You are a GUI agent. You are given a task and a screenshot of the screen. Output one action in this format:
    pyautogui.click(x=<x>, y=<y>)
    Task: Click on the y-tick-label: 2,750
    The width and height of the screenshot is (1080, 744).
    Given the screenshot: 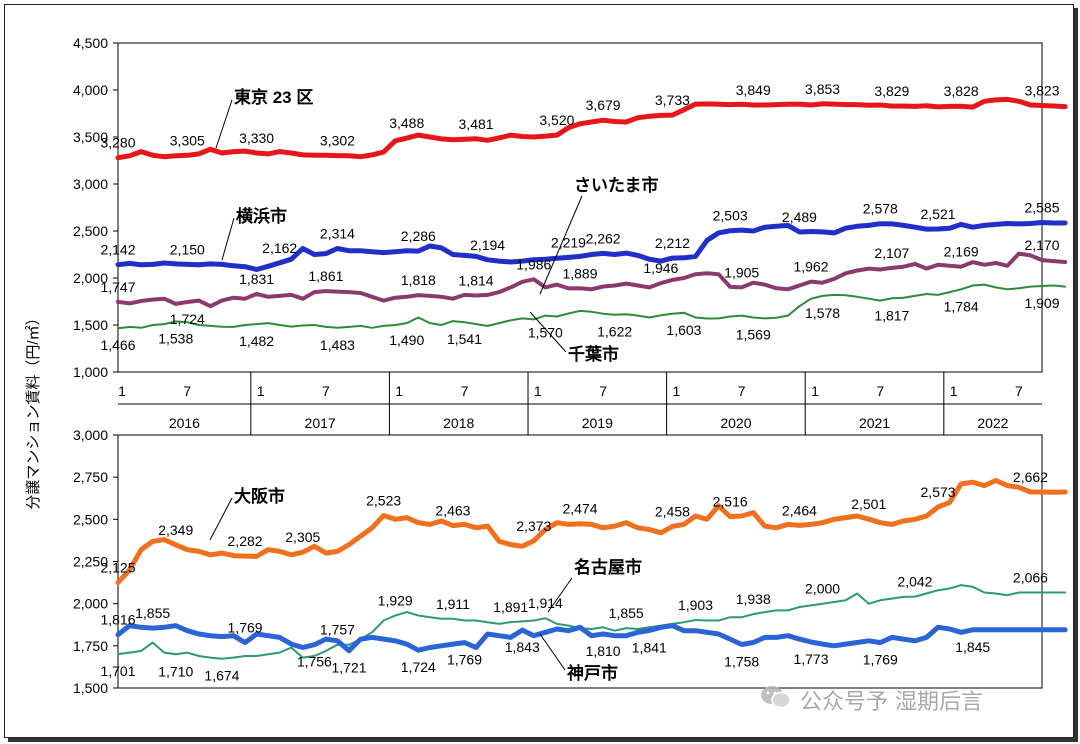 What is the action you would take?
    pyautogui.click(x=90, y=477)
    